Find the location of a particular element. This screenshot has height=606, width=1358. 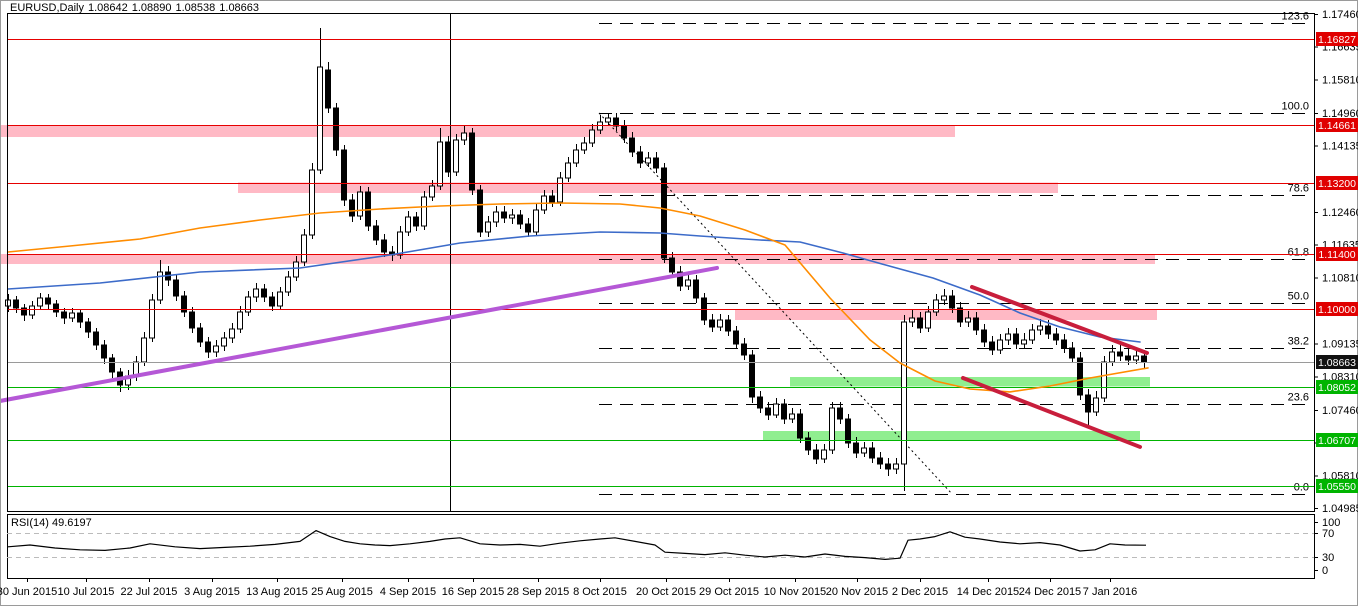

x-tick-label: 7 Jan 2016 is located at coordinates (1110, 592).